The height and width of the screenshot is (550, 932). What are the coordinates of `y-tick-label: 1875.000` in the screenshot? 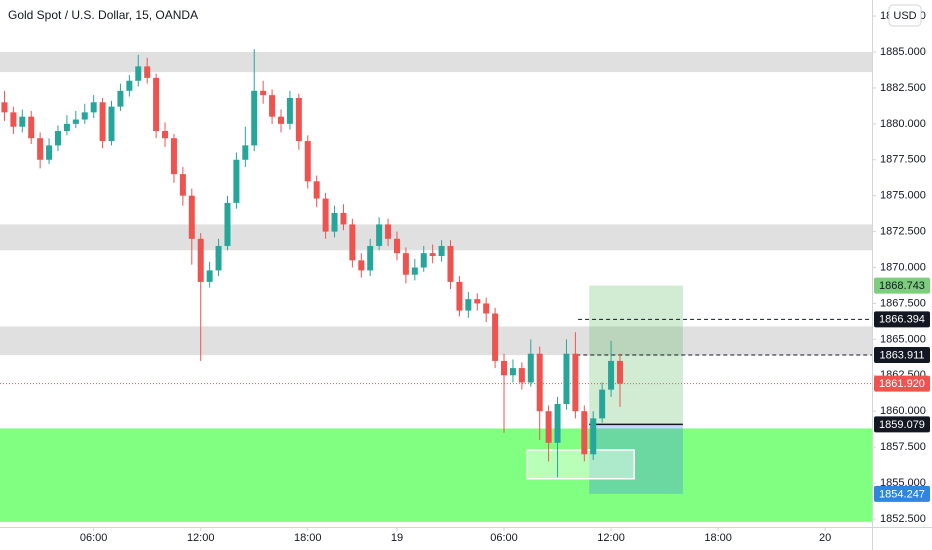 It's located at (903, 196).